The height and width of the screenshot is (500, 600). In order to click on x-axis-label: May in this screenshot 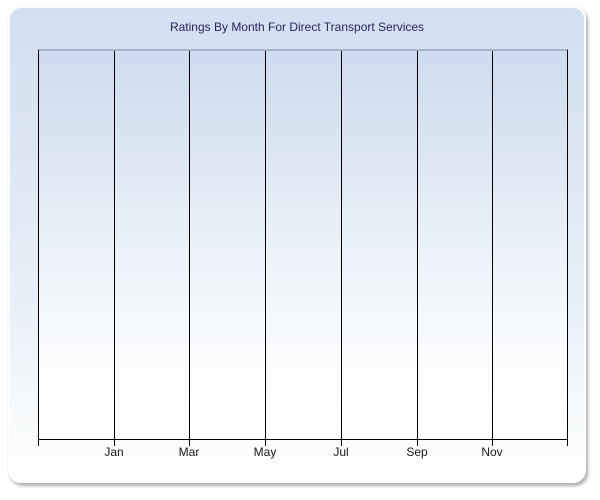, I will do `click(265, 452)`.